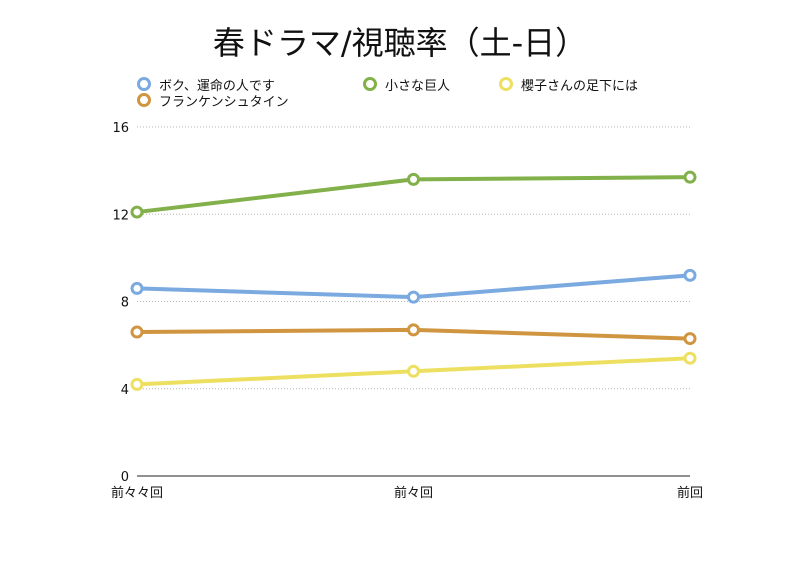 This screenshot has height=565, width=800. What do you see at coordinates (125, 390) in the screenshot?
I see `y-tick-label: 4` at bounding box center [125, 390].